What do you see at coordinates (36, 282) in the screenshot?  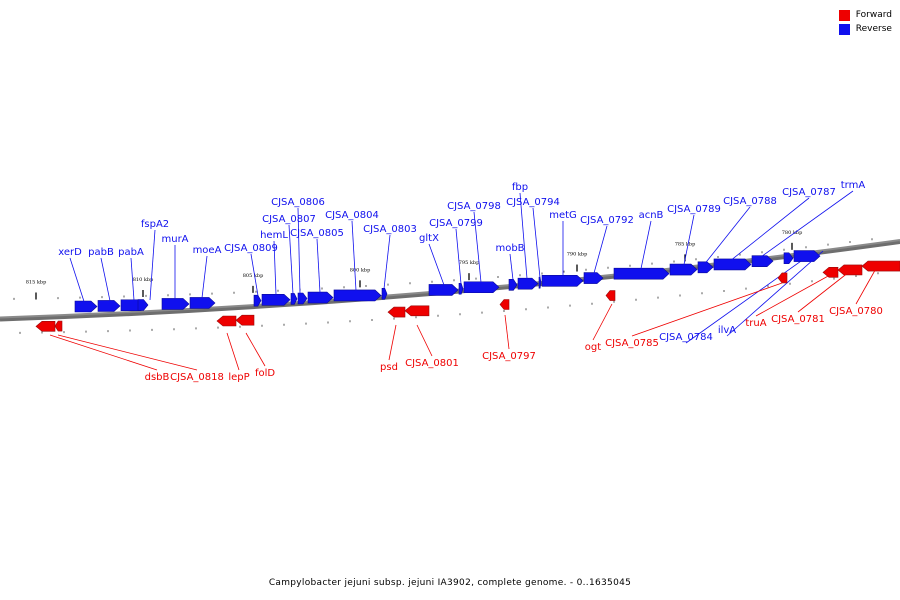 I see `scale-label: 815 kbp` at bounding box center [36, 282].